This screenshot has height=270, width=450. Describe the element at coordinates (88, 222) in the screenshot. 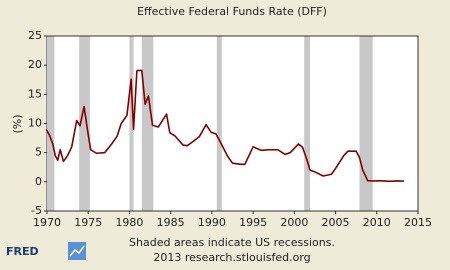

I see `x-tick-label: 1975` at that location.